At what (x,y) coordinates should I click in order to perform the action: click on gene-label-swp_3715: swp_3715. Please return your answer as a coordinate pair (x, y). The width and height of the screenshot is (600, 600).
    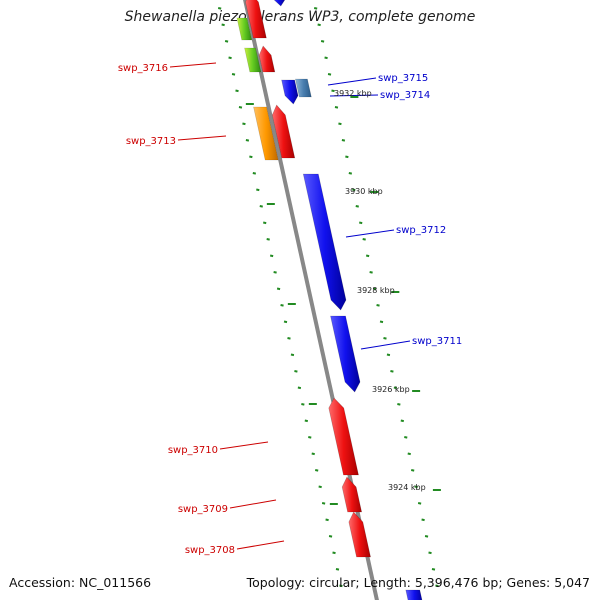
    Looking at the image, I should click on (403, 78).